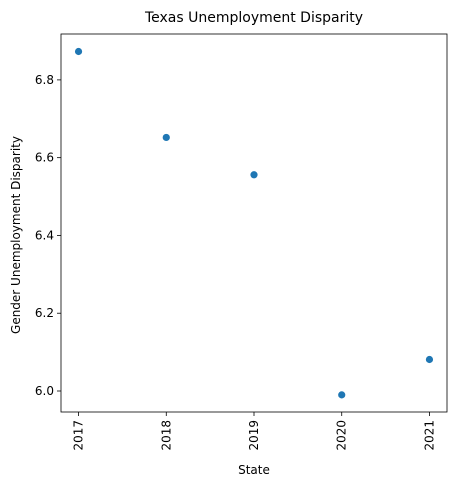  What do you see at coordinates (44, 80) in the screenshot?
I see `y-tick-label: 6.8` at bounding box center [44, 80].